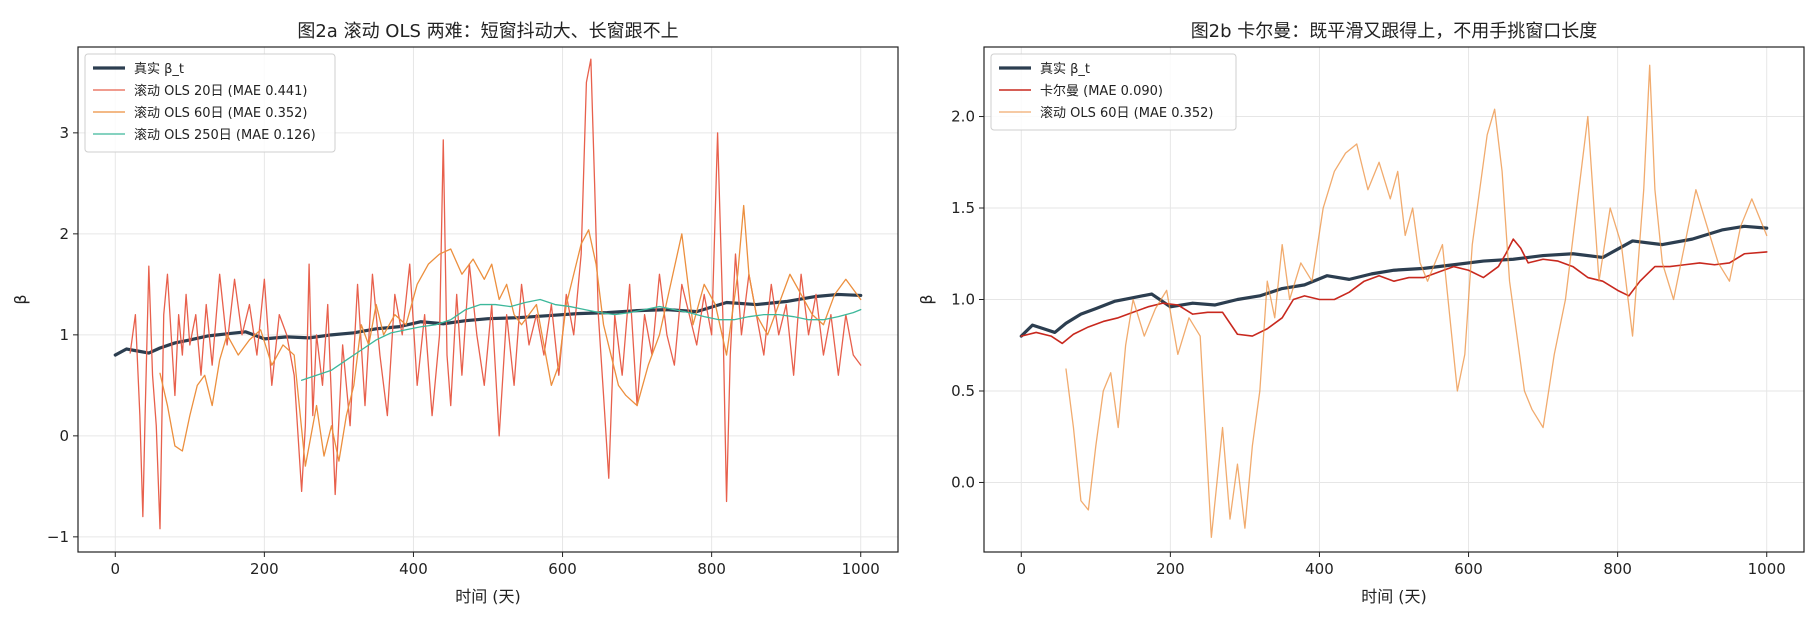 The image size is (1820, 624). What do you see at coordinates (64, 234) in the screenshot?
I see `y-tick-label: 2` at bounding box center [64, 234].